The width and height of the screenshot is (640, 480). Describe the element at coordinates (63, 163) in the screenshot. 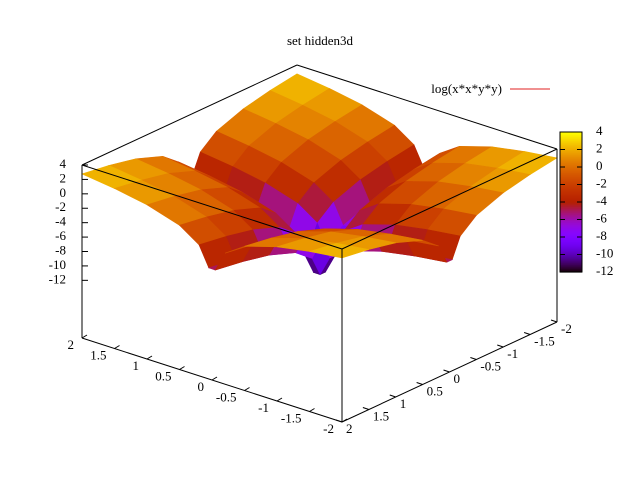

I see `z-tick-label: 4` at that location.